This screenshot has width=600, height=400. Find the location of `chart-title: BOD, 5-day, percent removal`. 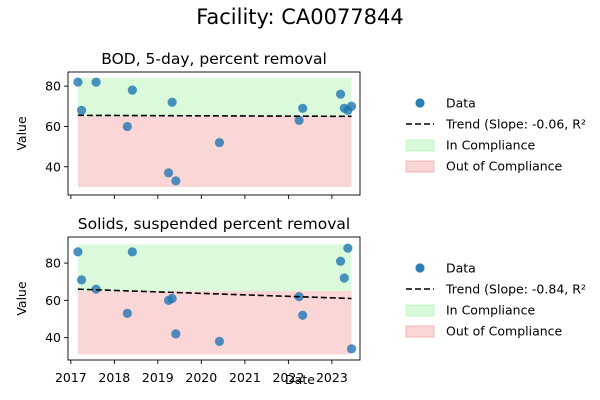

chart-title: BOD, 5-day, percent removal is located at coordinates (214, 59).